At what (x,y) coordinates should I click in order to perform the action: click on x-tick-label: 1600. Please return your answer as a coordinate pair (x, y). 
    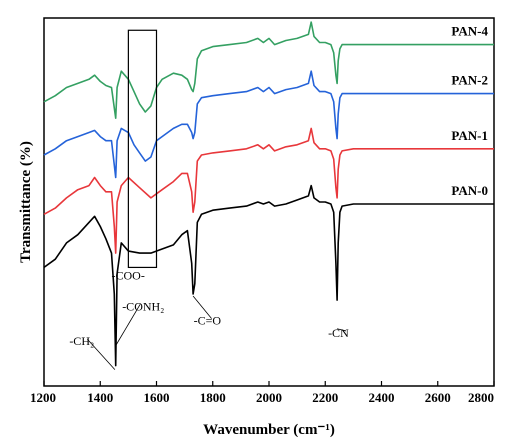
    Looking at the image, I should click on (157, 397).